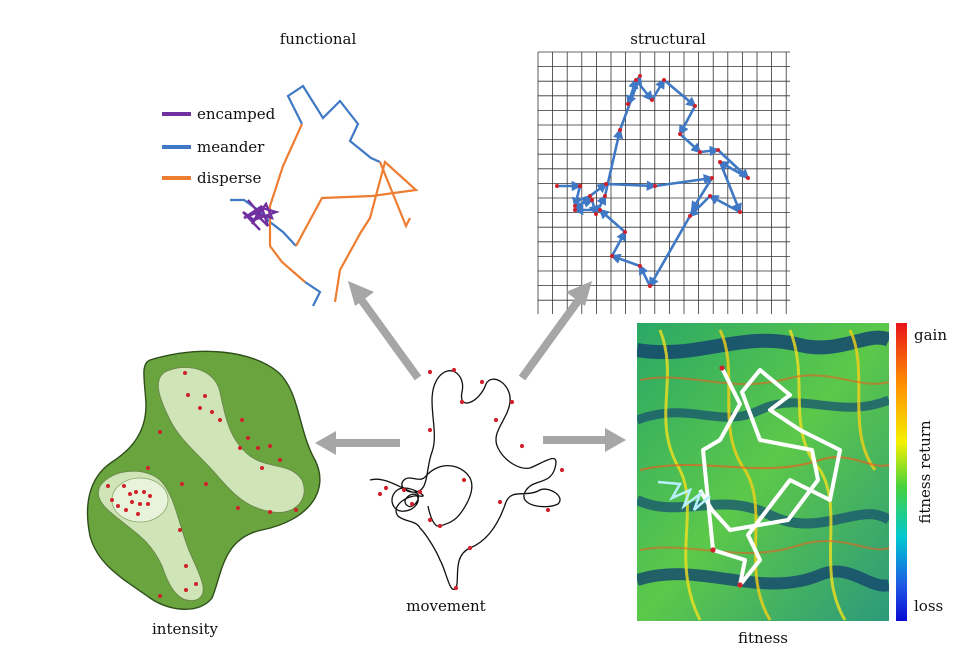  Describe the element at coordinates (928, 606) in the screenshot. I see `colorbar-bottom-label: loss` at that location.